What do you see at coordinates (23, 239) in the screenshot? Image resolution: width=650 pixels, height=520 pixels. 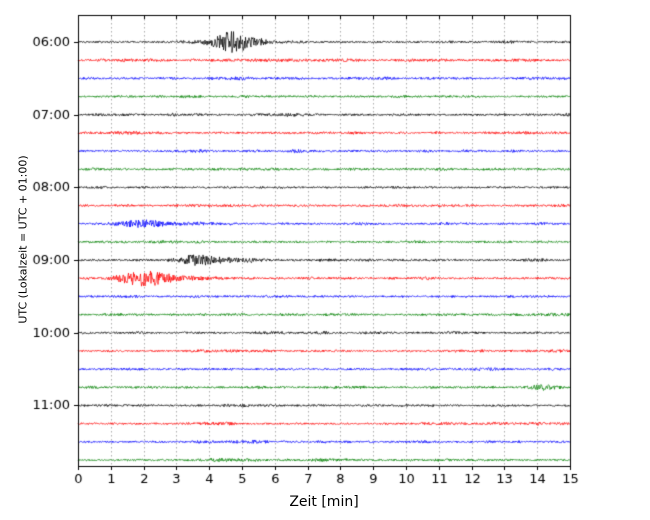 I see `y-axis-label: UTC (Lokalzeit = UTC + 01:00)` at bounding box center [23, 239].